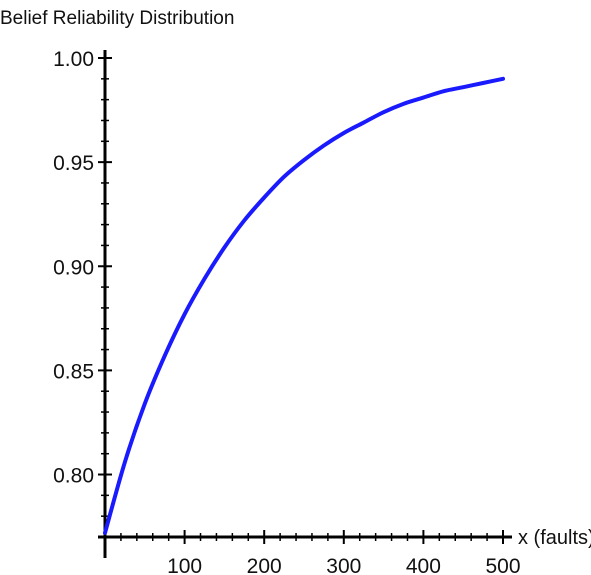 This screenshot has height=575, width=591. What do you see at coordinates (423, 565) in the screenshot?
I see `x-tick-label: 400` at bounding box center [423, 565].